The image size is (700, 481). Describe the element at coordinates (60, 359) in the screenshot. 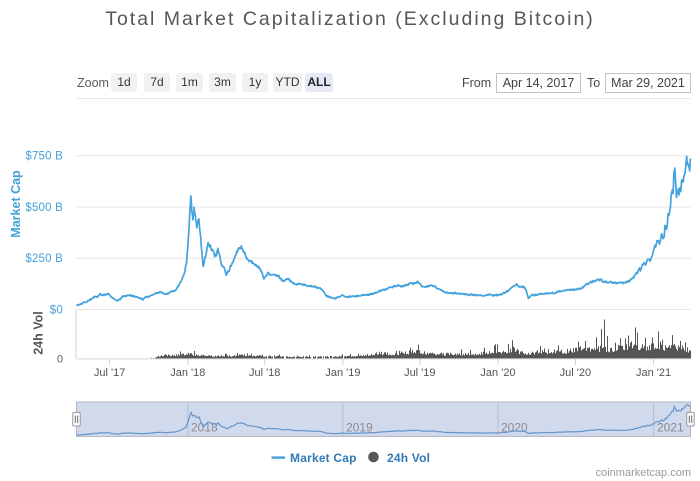

I see `svg-text: 0` at that location.